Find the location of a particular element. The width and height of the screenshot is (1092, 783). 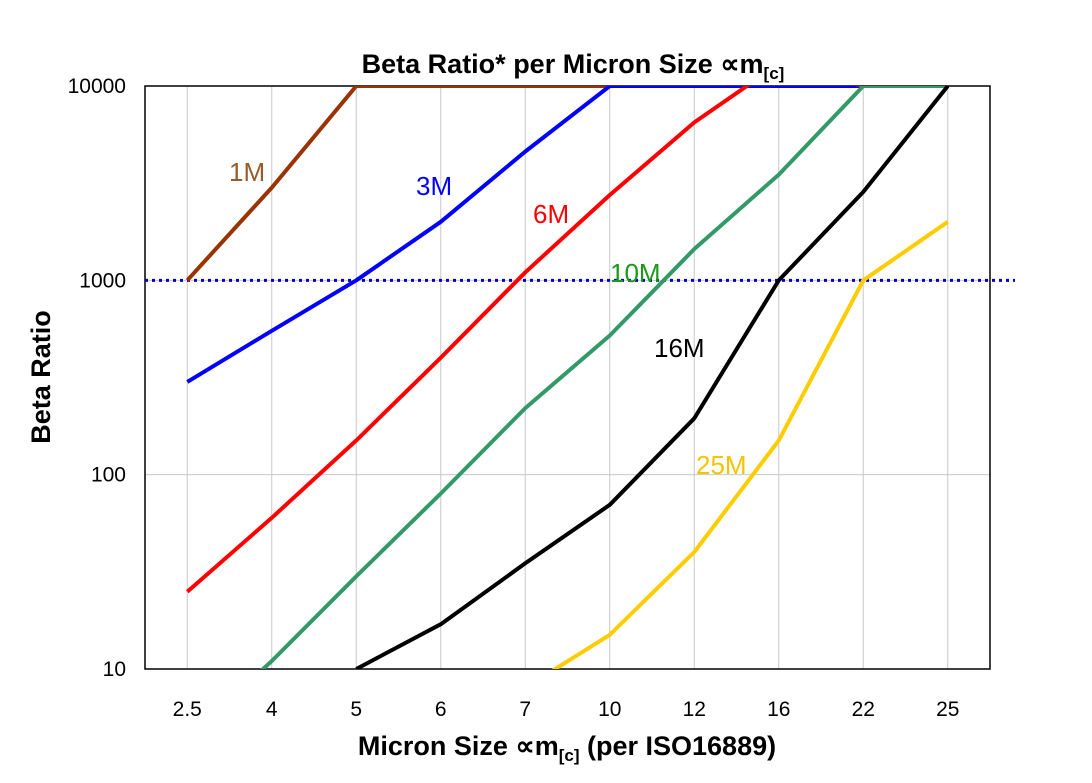

y-tick-label: 100 is located at coordinates (108, 475).